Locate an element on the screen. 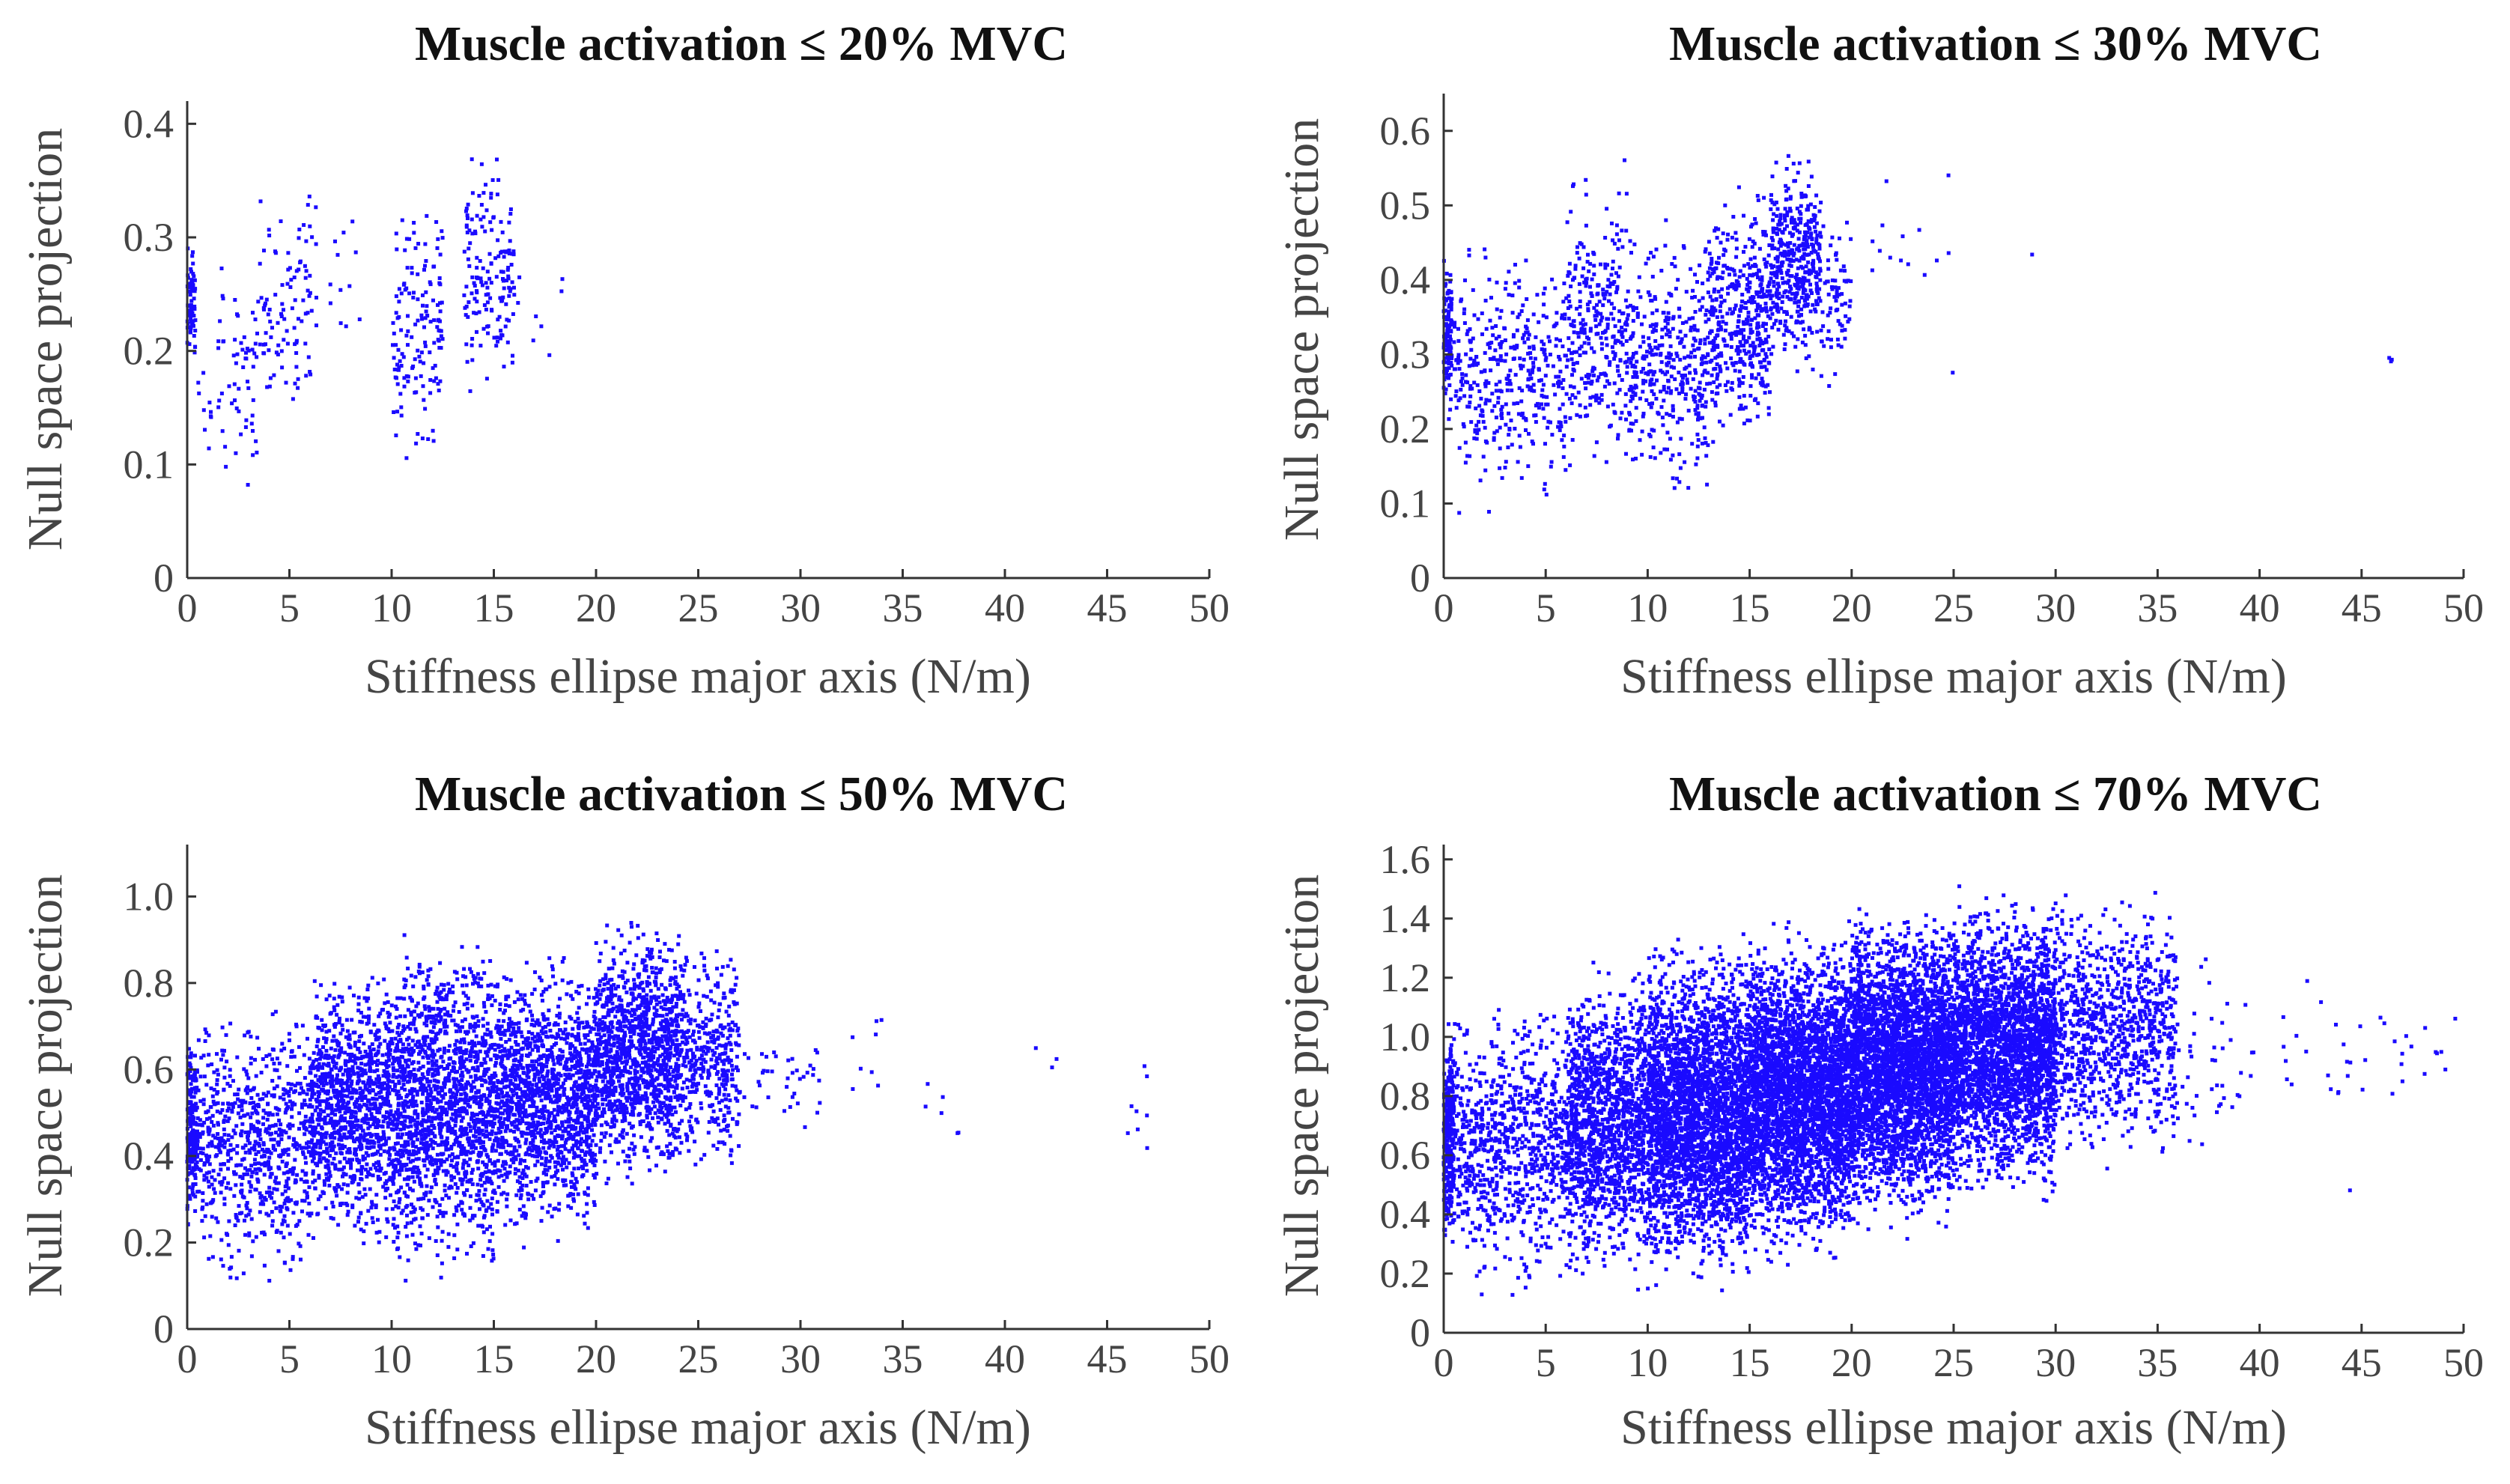  x-tick-label: 20 is located at coordinates (596, 608).